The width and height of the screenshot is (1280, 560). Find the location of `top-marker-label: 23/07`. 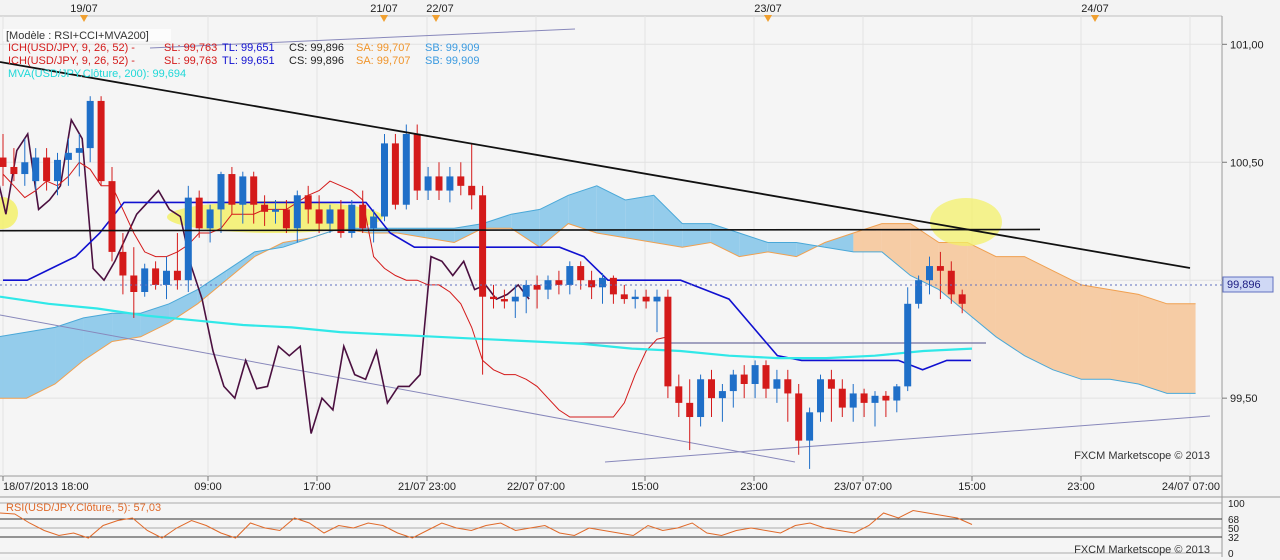

top-marker-label: 23/07 is located at coordinates (768, 9).